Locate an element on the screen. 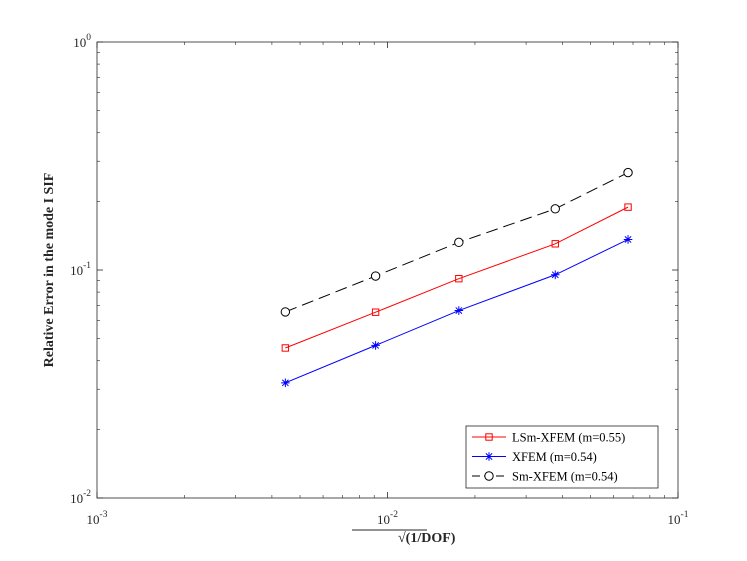 The image size is (747, 561). x-axis-label: √(1/DOF) is located at coordinates (427, 538).